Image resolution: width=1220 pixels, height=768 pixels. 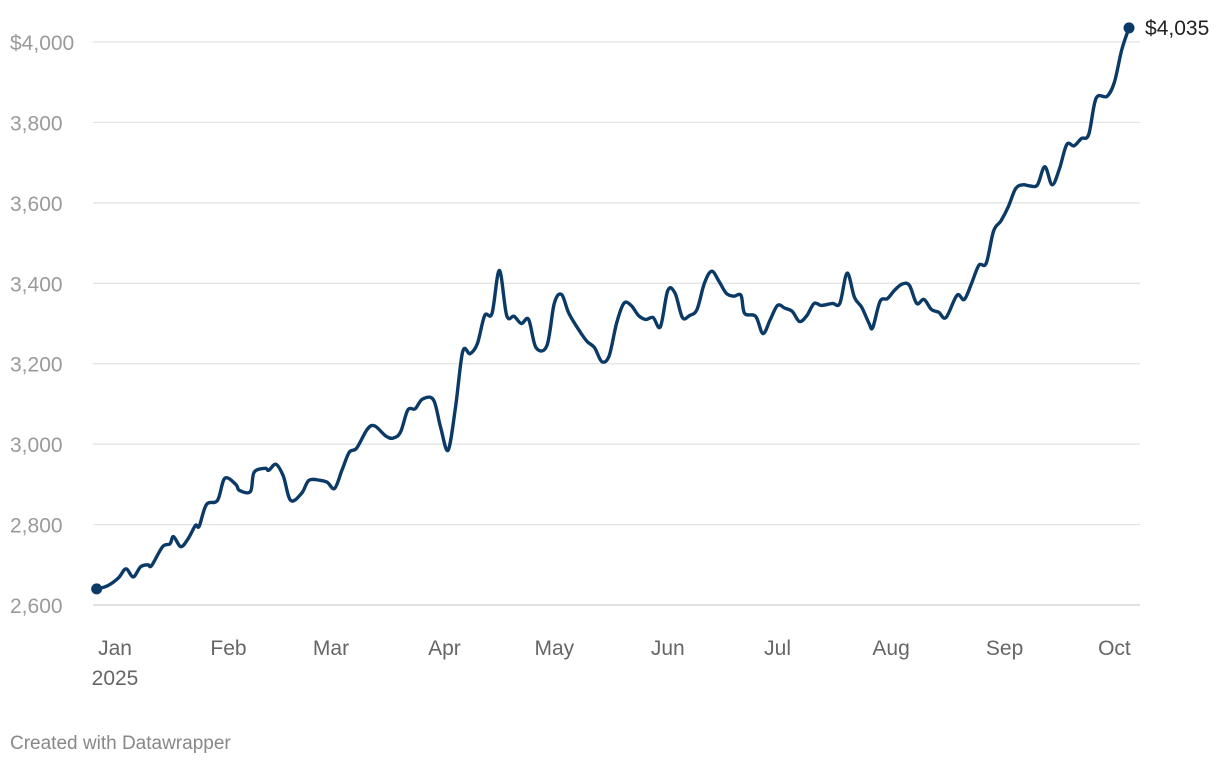 What do you see at coordinates (120, 743) in the screenshot?
I see `datawrapper-credit: Created with Datawrapper` at bounding box center [120, 743].